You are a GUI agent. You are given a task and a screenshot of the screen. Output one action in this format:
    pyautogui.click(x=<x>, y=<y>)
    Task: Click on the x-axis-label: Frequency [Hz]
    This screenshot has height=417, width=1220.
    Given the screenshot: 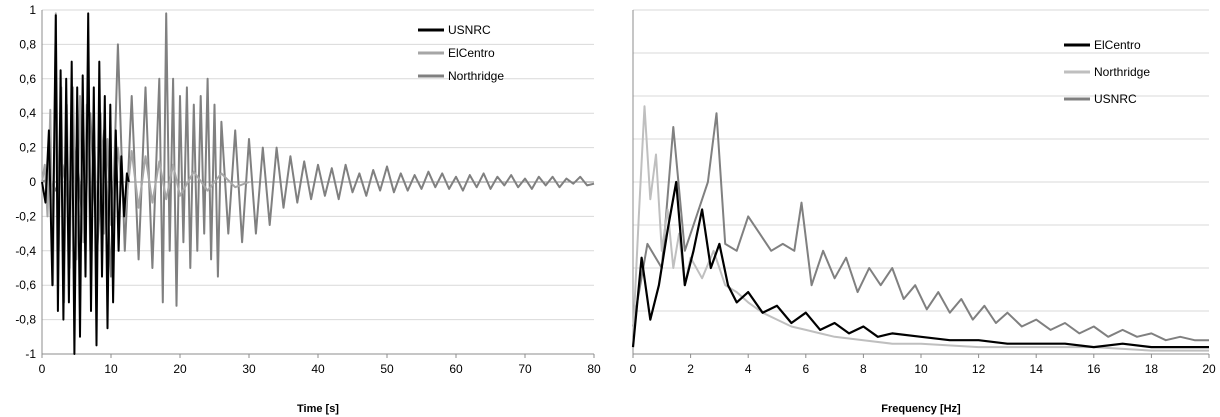 What is the action you would take?
    pyautogui.click(x=921, y=409)
    